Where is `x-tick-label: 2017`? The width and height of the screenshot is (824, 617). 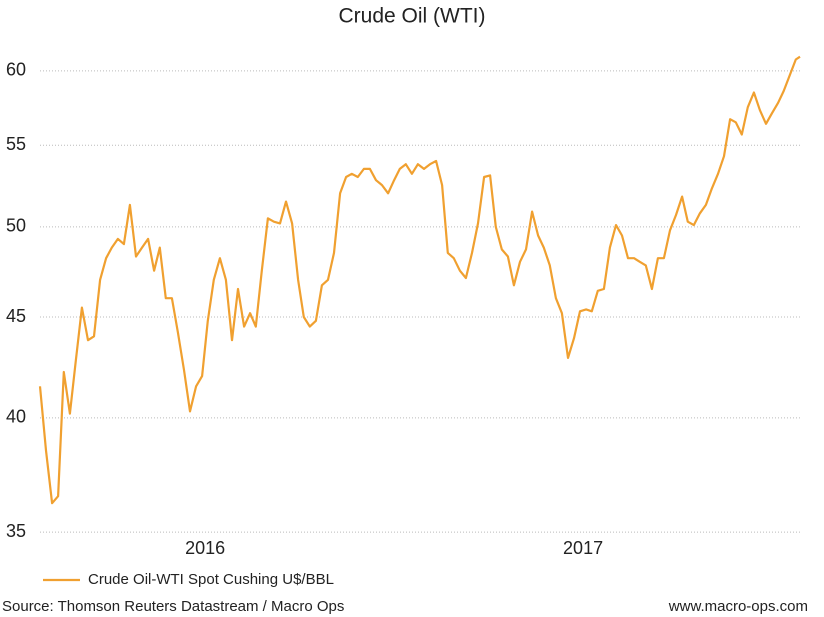
x-tick-label: 2017 is located at coordinates (583, 548).